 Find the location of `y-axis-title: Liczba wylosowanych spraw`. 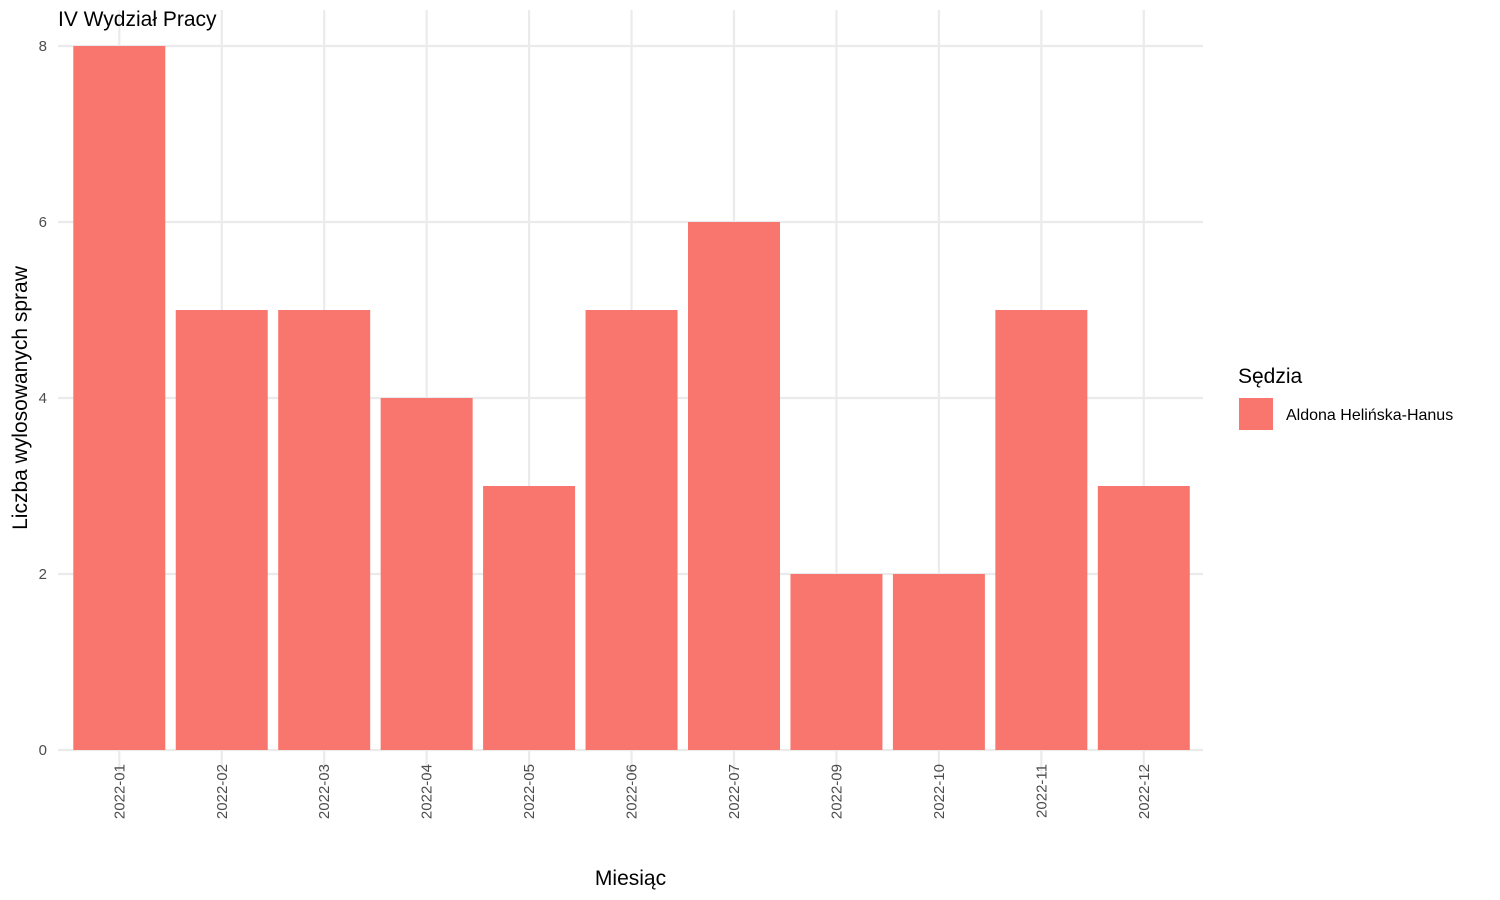

y-axis-title: Liczba wylosowanych spraw is located at coordinates (20, 397).